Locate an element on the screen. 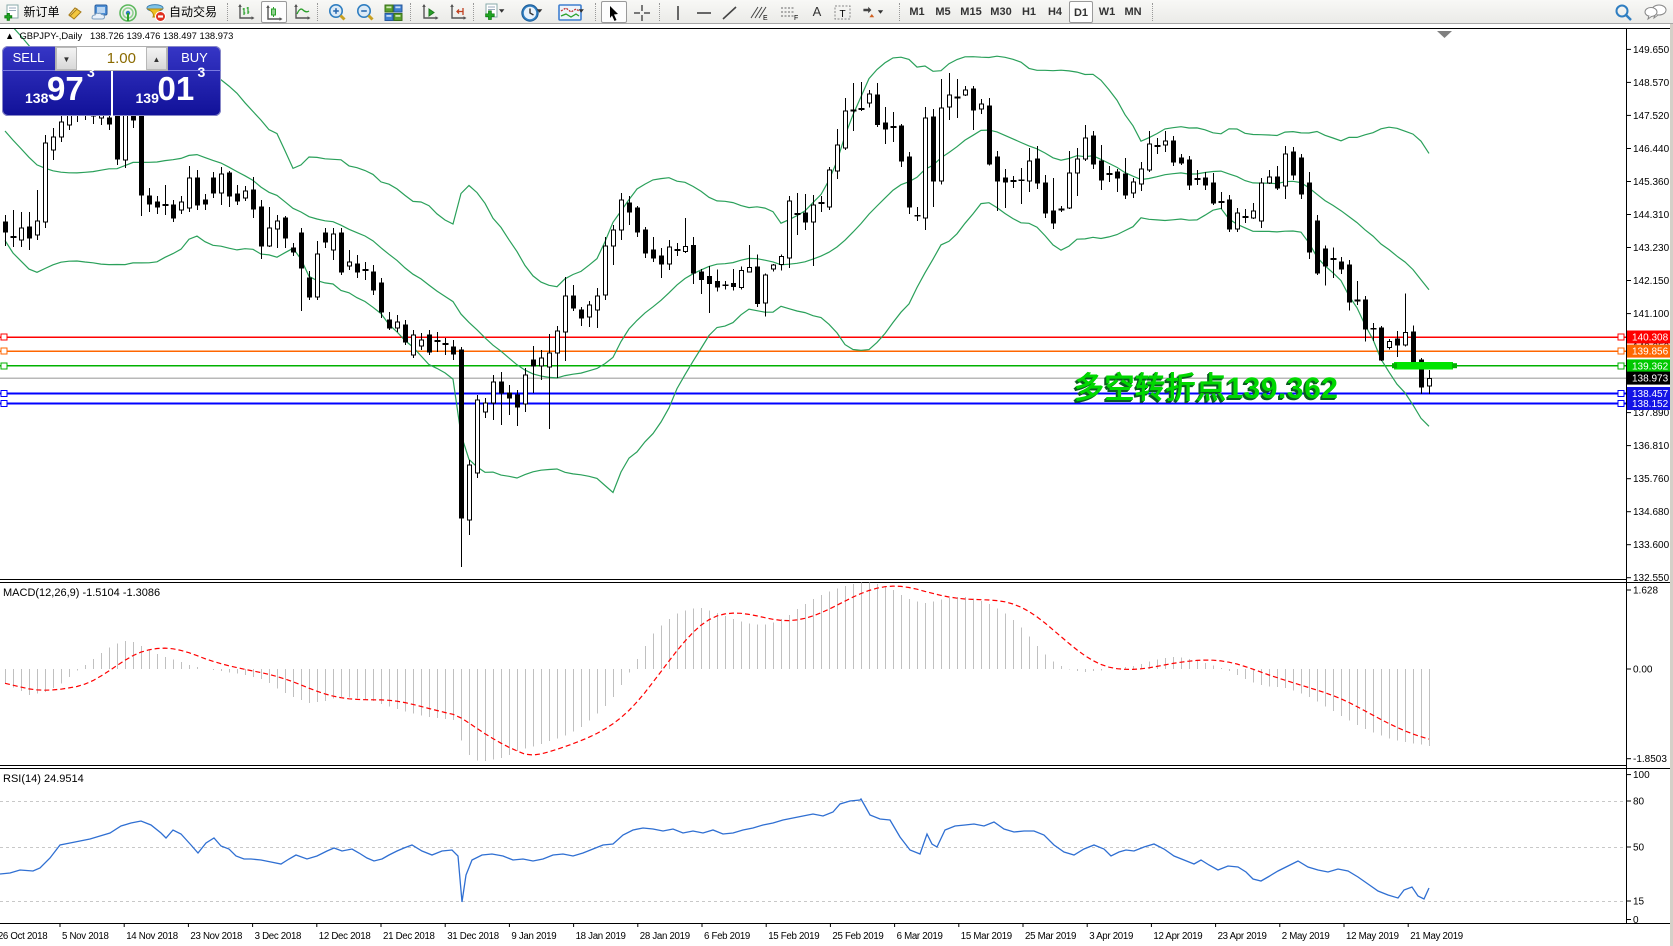 The width and height of the screenshot is (1673, 946). svg-text: 134.680 is located at coordinates (1651, 512).